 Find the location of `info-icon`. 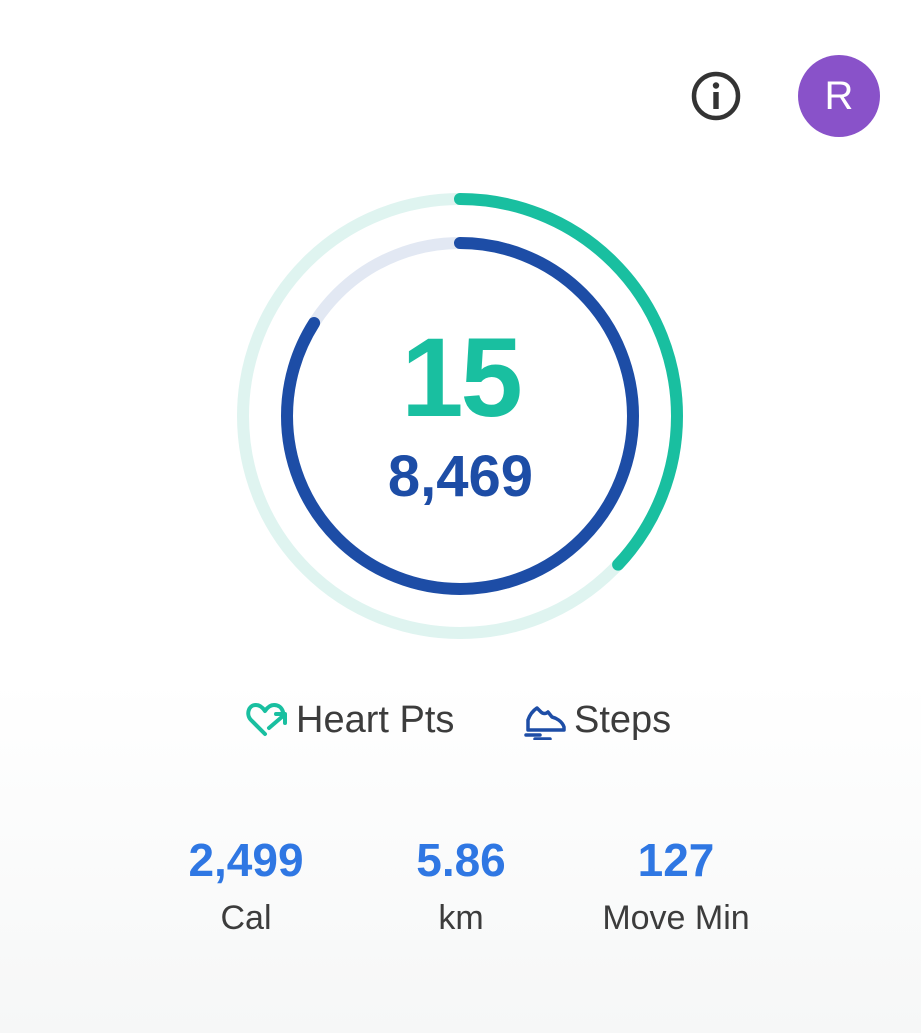

info-icon is located at coordinates (716, 96).